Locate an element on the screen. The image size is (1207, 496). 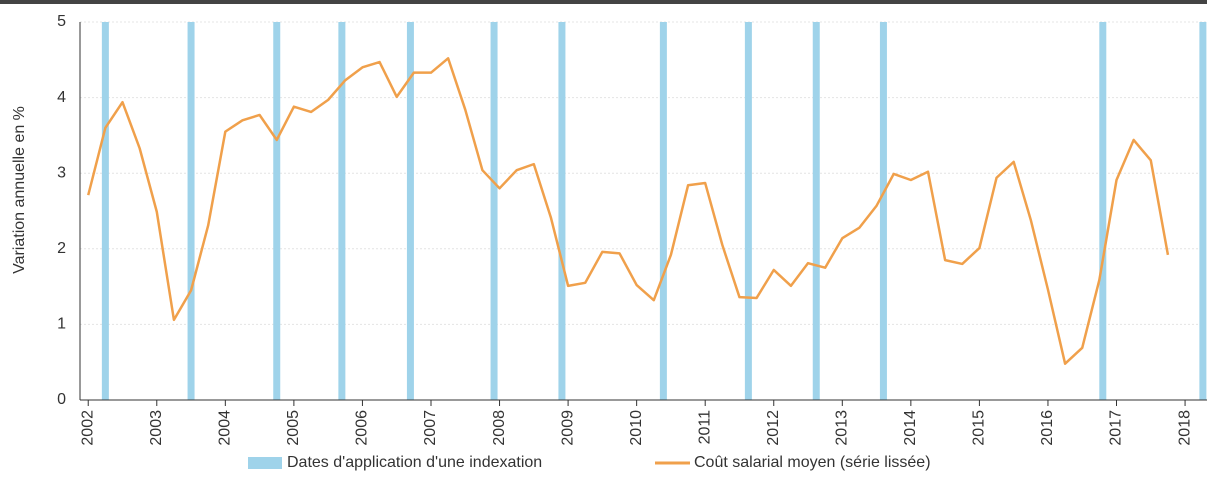
x-tick-label: 2014 is located at coordinates (910, 428).